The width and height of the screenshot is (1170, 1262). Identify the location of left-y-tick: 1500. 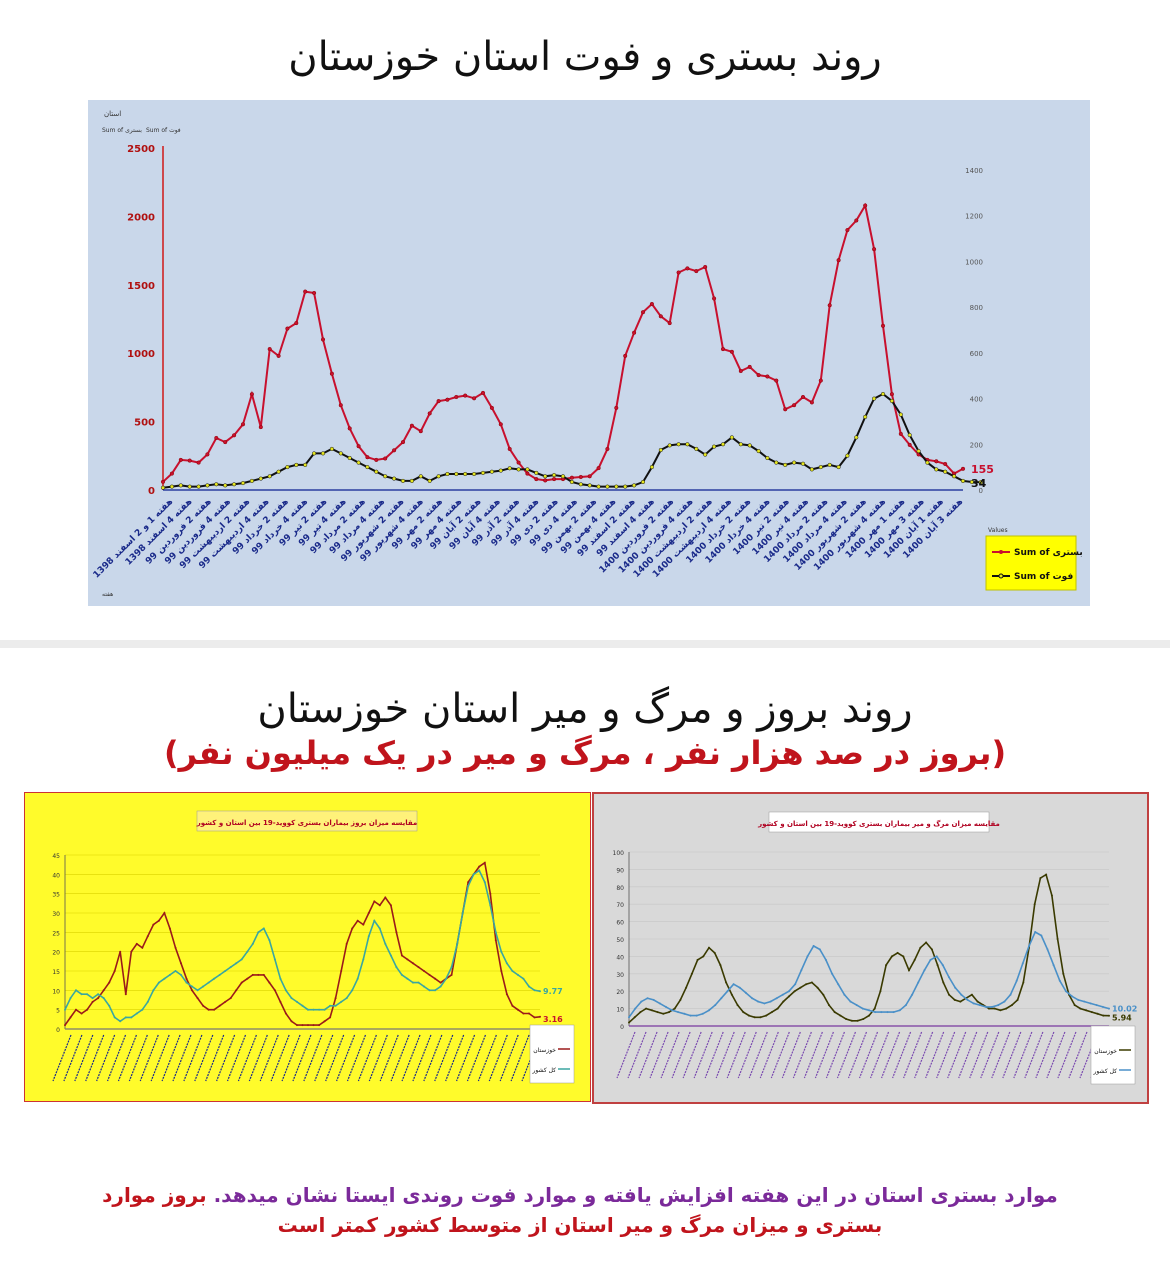
(141, 286).